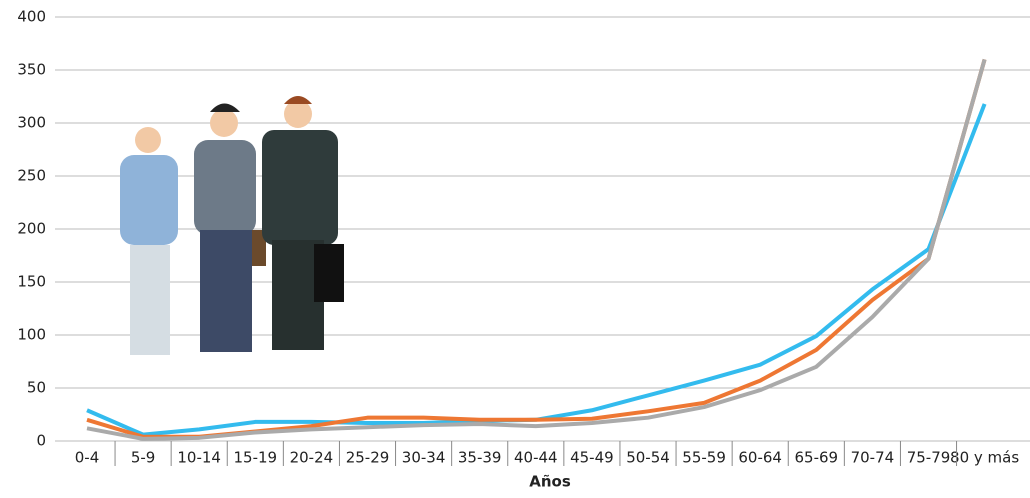  I want to click on x-tick-label: 50-54, so click(648, 458).